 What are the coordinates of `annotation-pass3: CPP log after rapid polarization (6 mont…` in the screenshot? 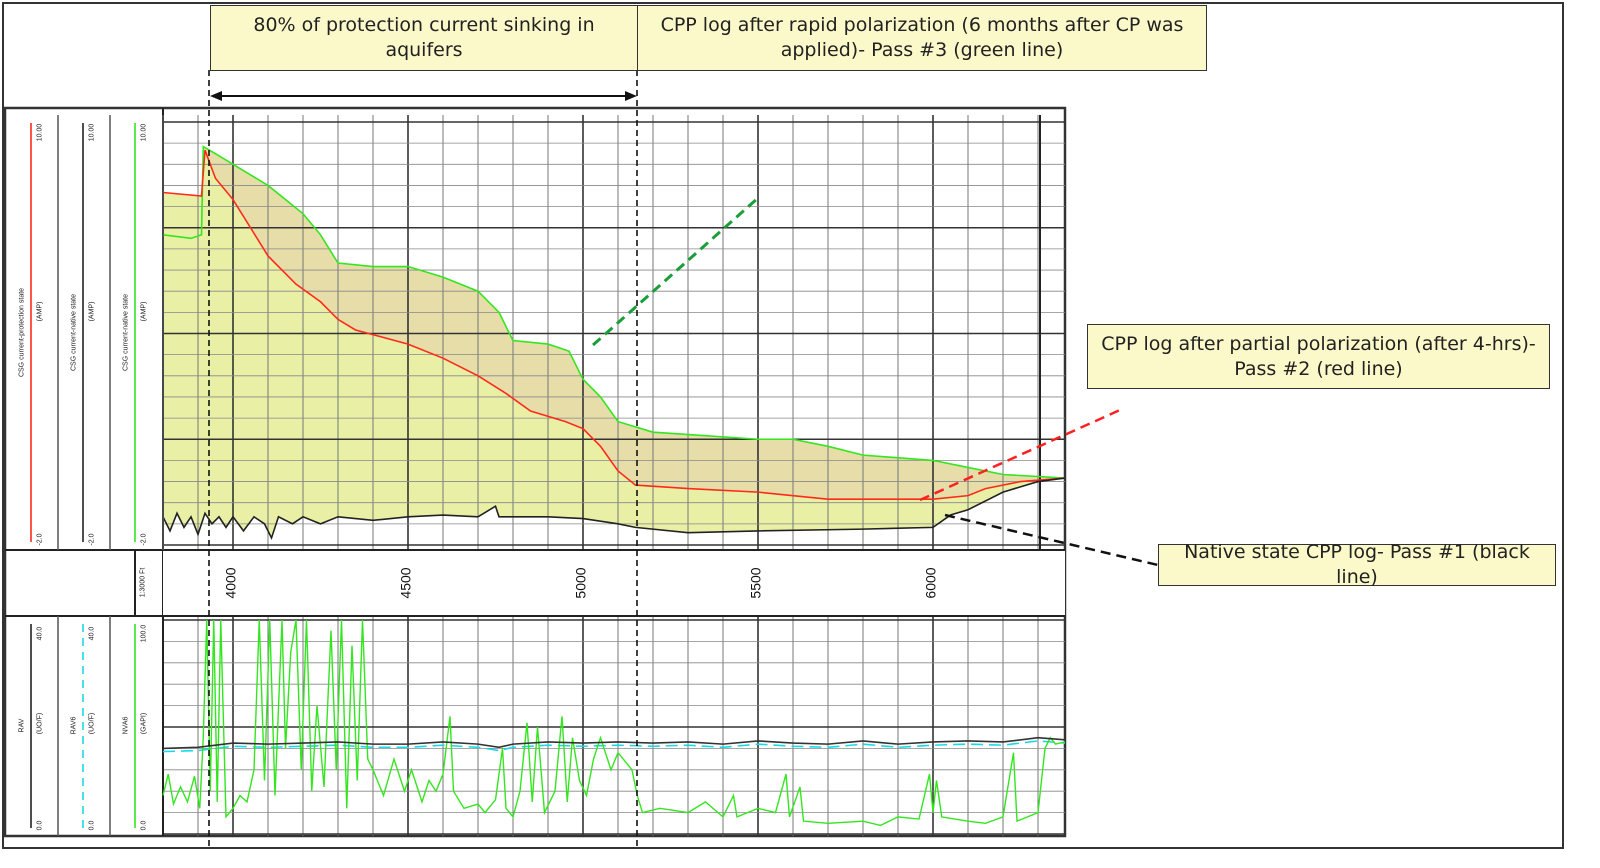 It's located at (922, 38).